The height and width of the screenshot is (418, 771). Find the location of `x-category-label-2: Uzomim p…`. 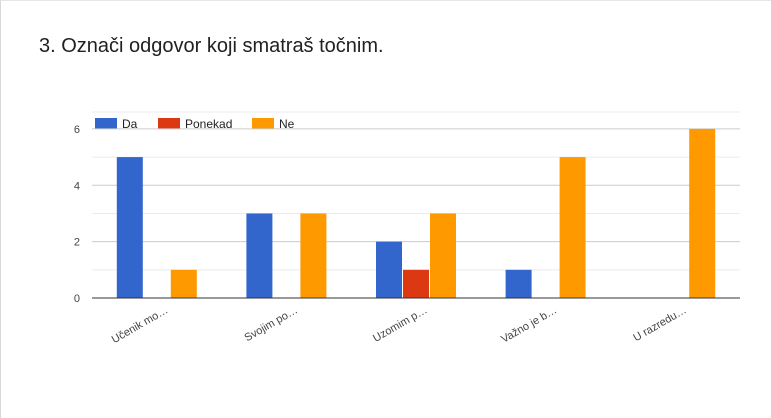

x-category-label-2: Uzomim p… is located at coordinates (400, 324).